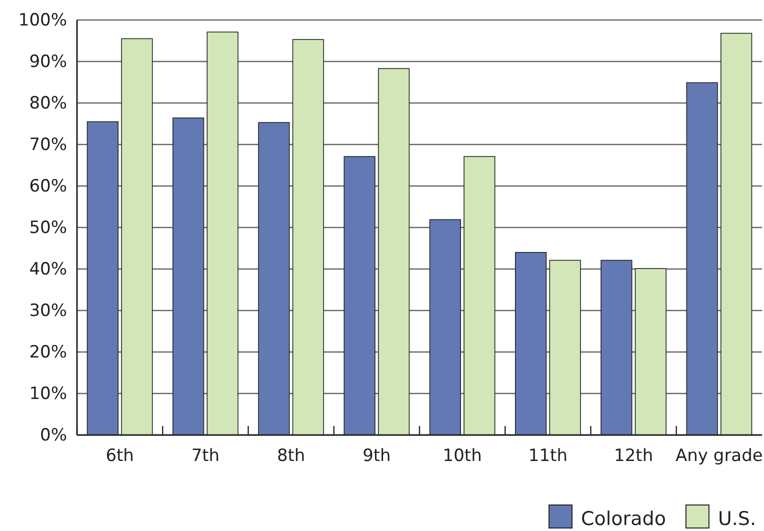  What do you see at coordinates (120, 456) in the screenshot?
I see `x-tick-label: 6th` at bounding box center [120, 456].